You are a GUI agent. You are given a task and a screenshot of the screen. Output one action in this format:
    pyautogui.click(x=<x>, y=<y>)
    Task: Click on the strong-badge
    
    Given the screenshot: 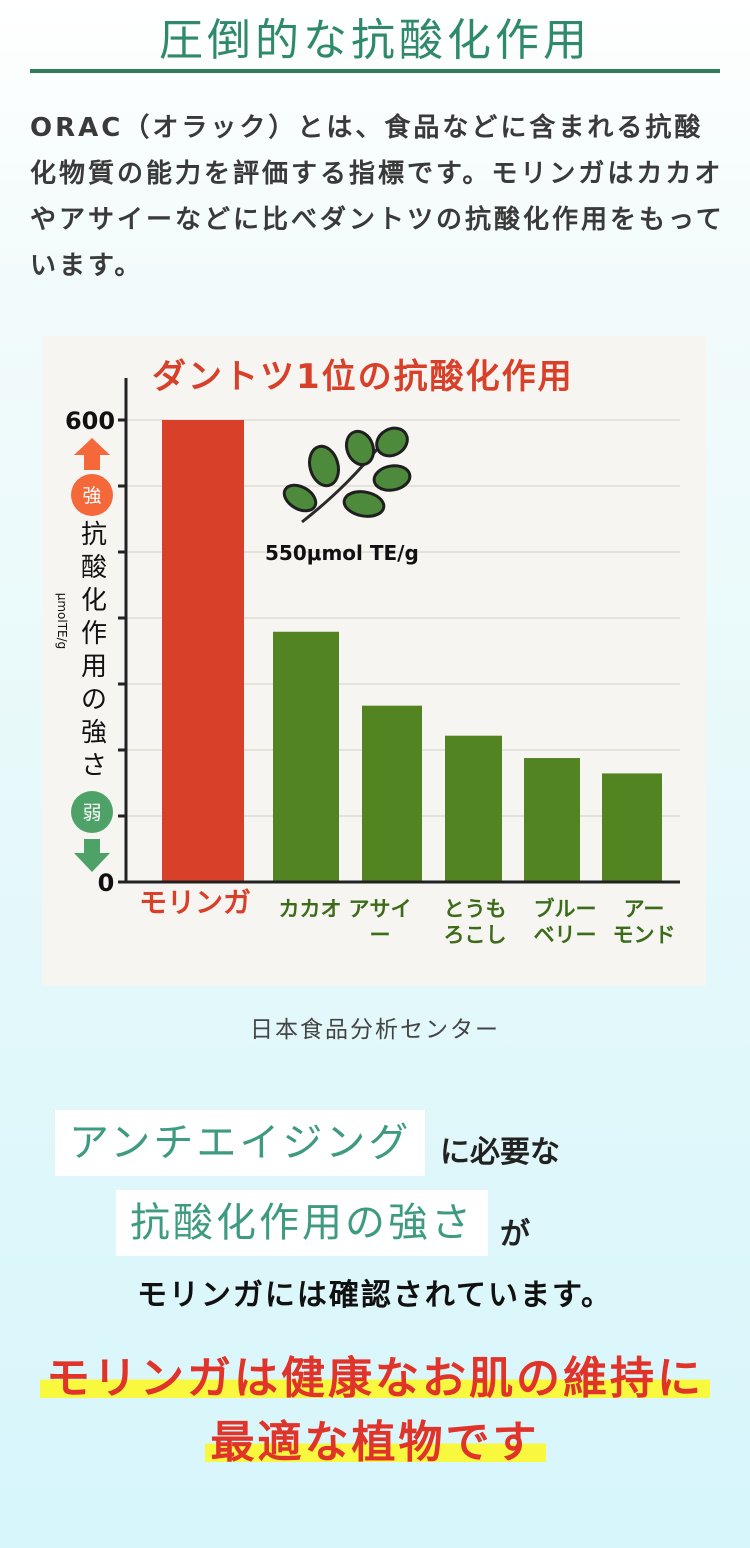 What is the action you would take?
    pyautogui.click(x=92, y=495)
    